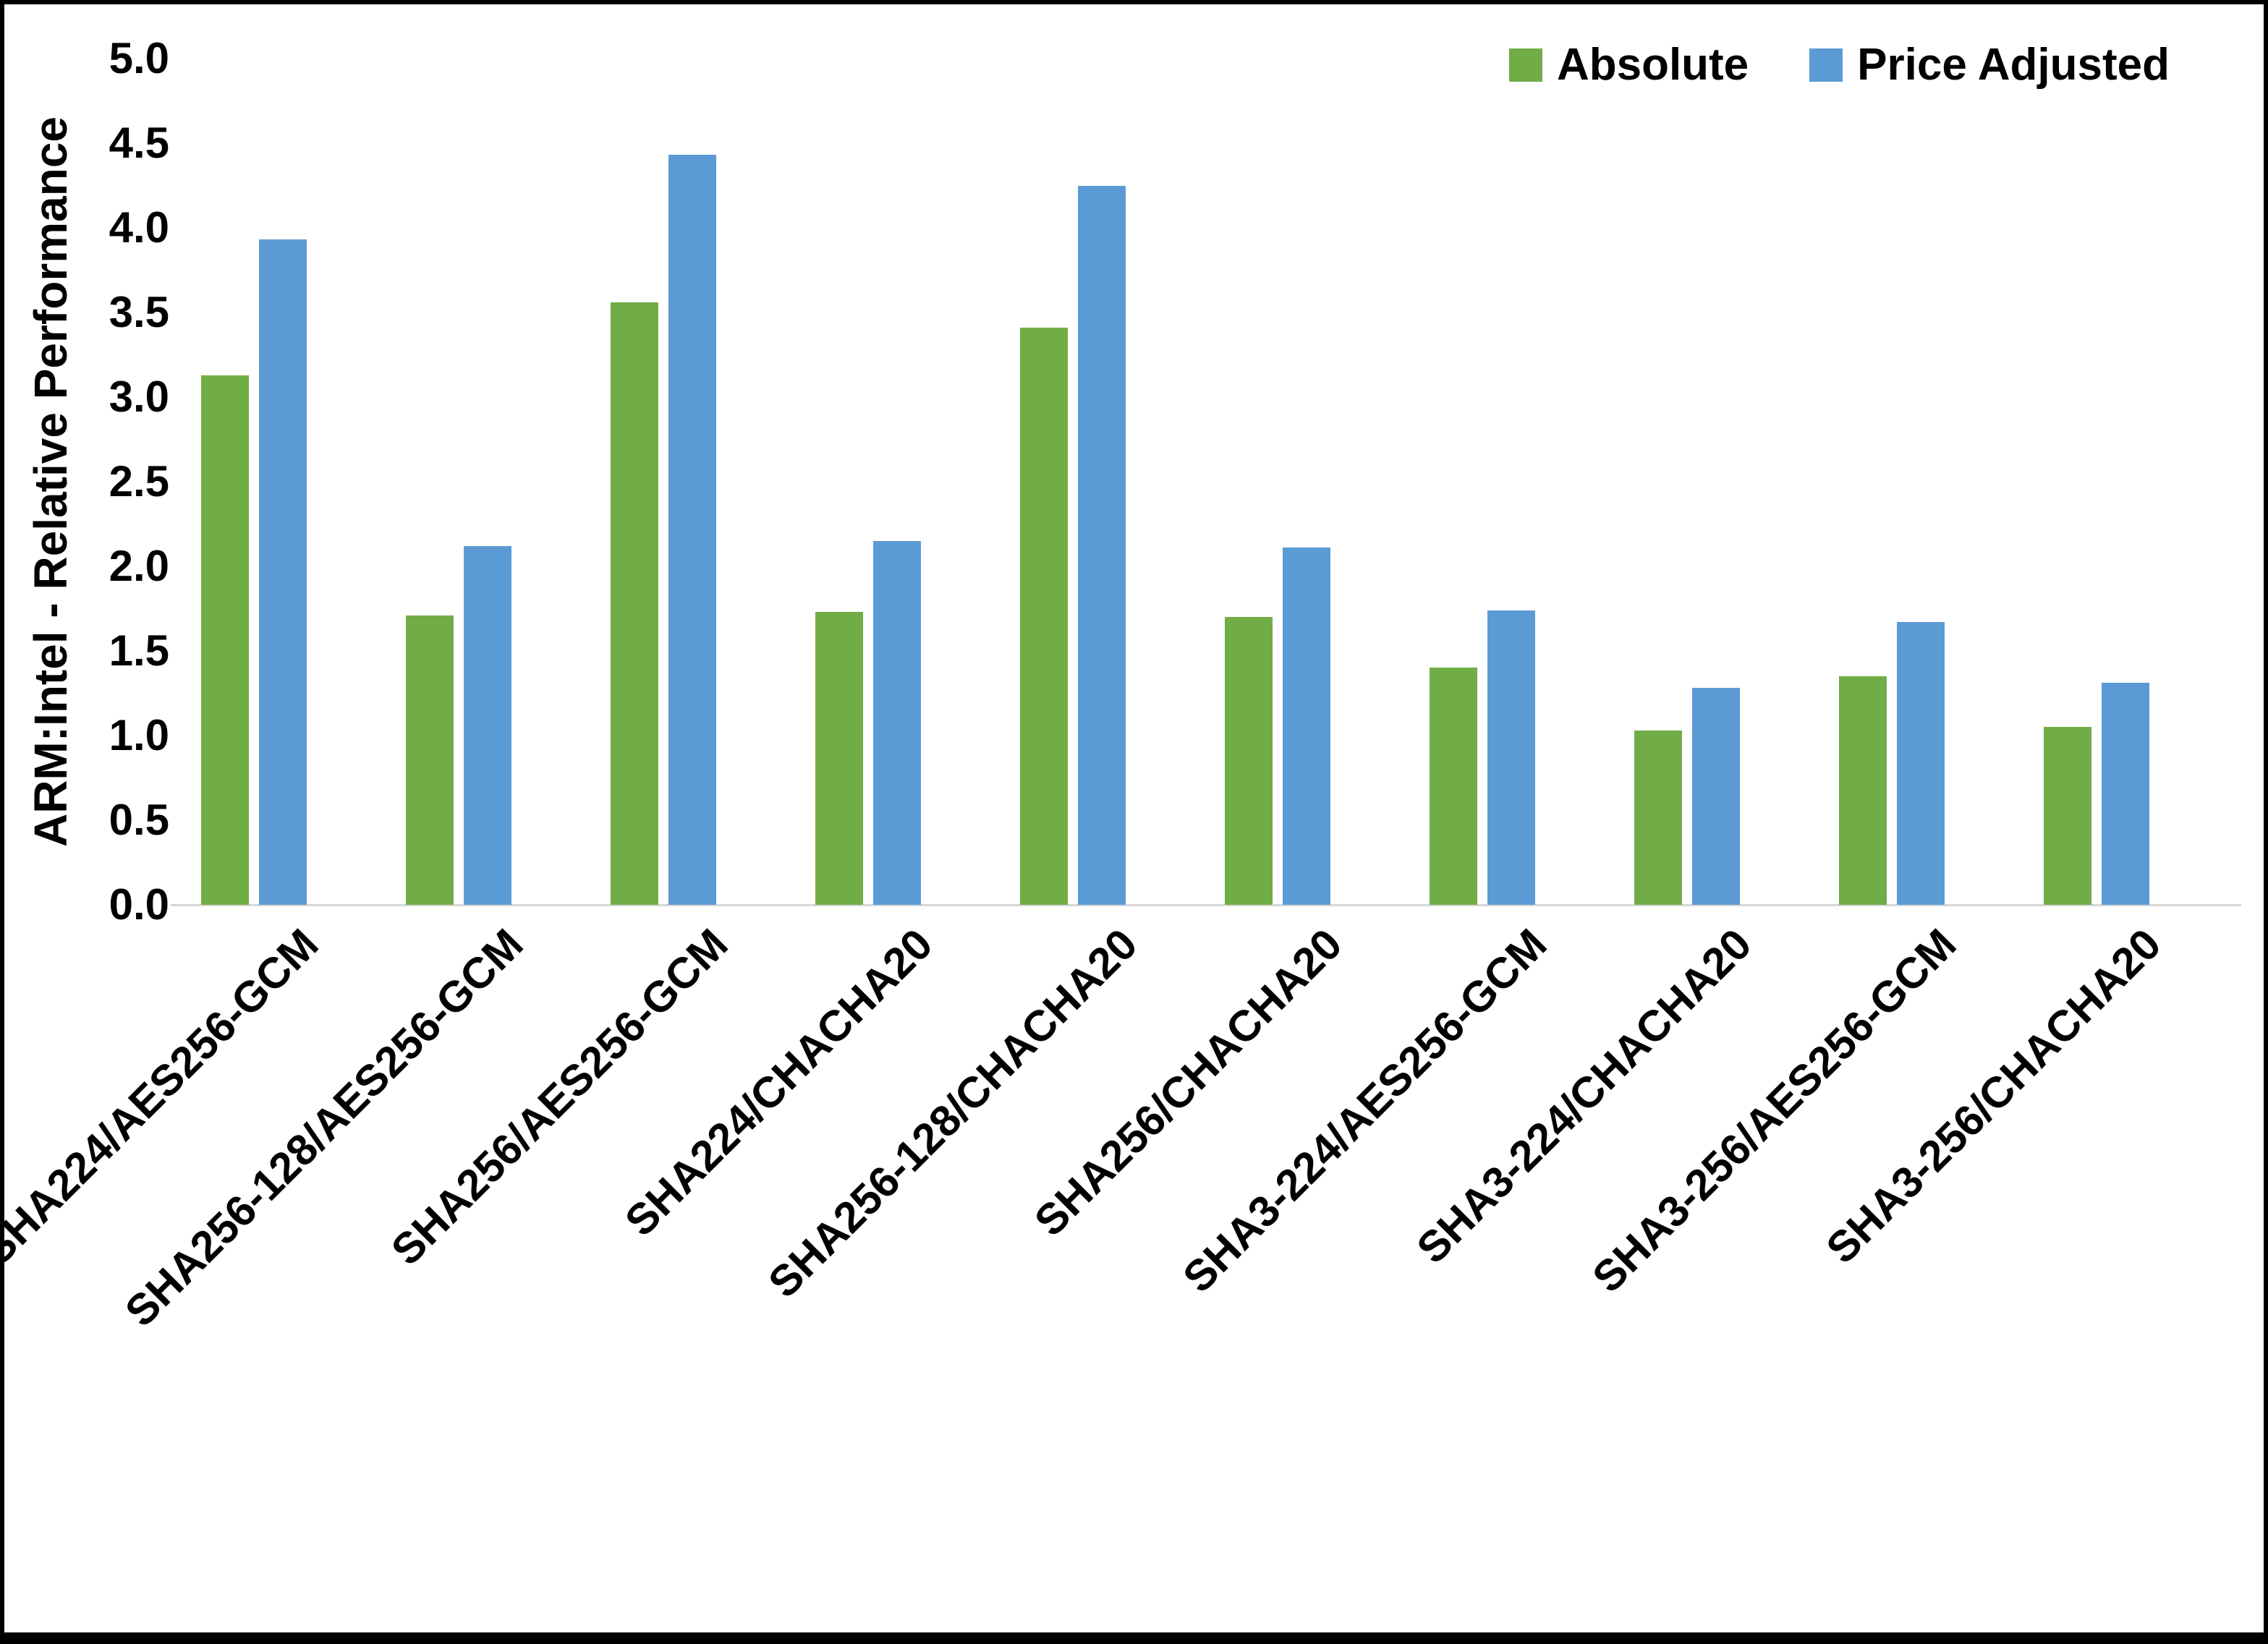  I want to click on y-tick-label: 3.0, so click(139, 396).